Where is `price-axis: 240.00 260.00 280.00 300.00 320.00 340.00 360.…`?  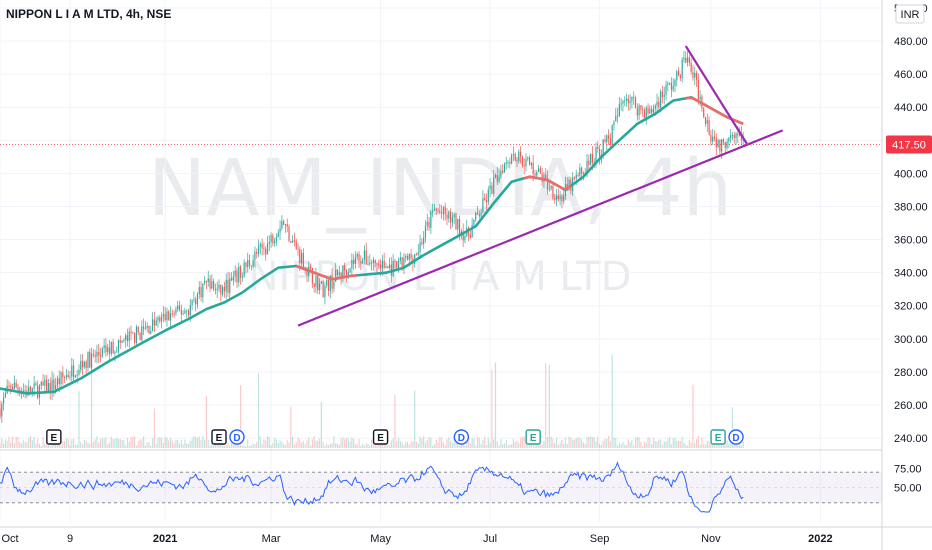
price-axis: 240.00 260.00 280.00 300.00 320.00 340.00 360.… is located at coordinates (909, 249).